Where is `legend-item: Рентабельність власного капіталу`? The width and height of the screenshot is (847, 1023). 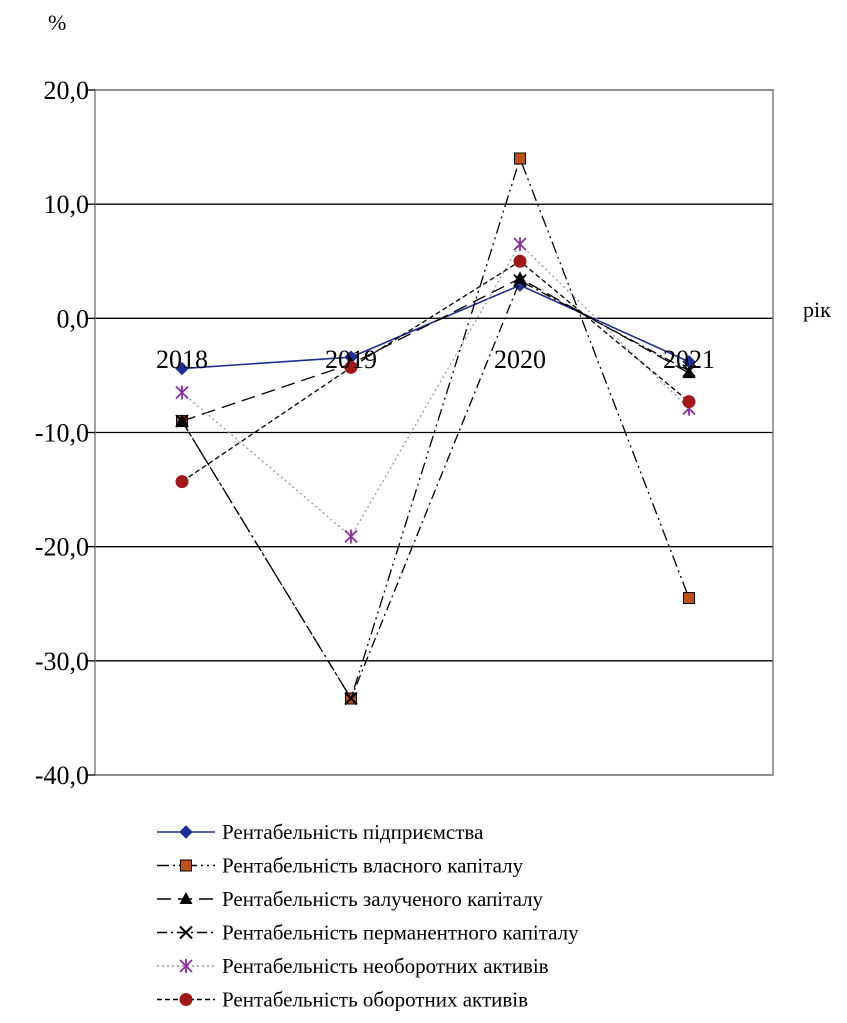 legend-item: Рентабельність власного капіталу is located at coordinates (340, 866).